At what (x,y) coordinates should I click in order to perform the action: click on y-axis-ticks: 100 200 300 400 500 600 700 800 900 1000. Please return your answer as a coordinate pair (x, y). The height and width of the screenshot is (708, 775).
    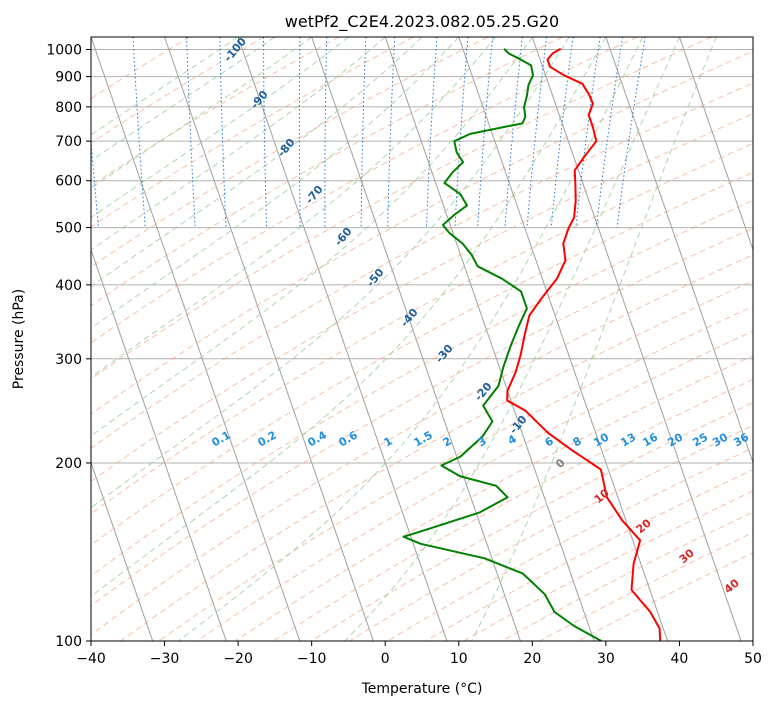
    Looking at the image, I should click on (68, 346).